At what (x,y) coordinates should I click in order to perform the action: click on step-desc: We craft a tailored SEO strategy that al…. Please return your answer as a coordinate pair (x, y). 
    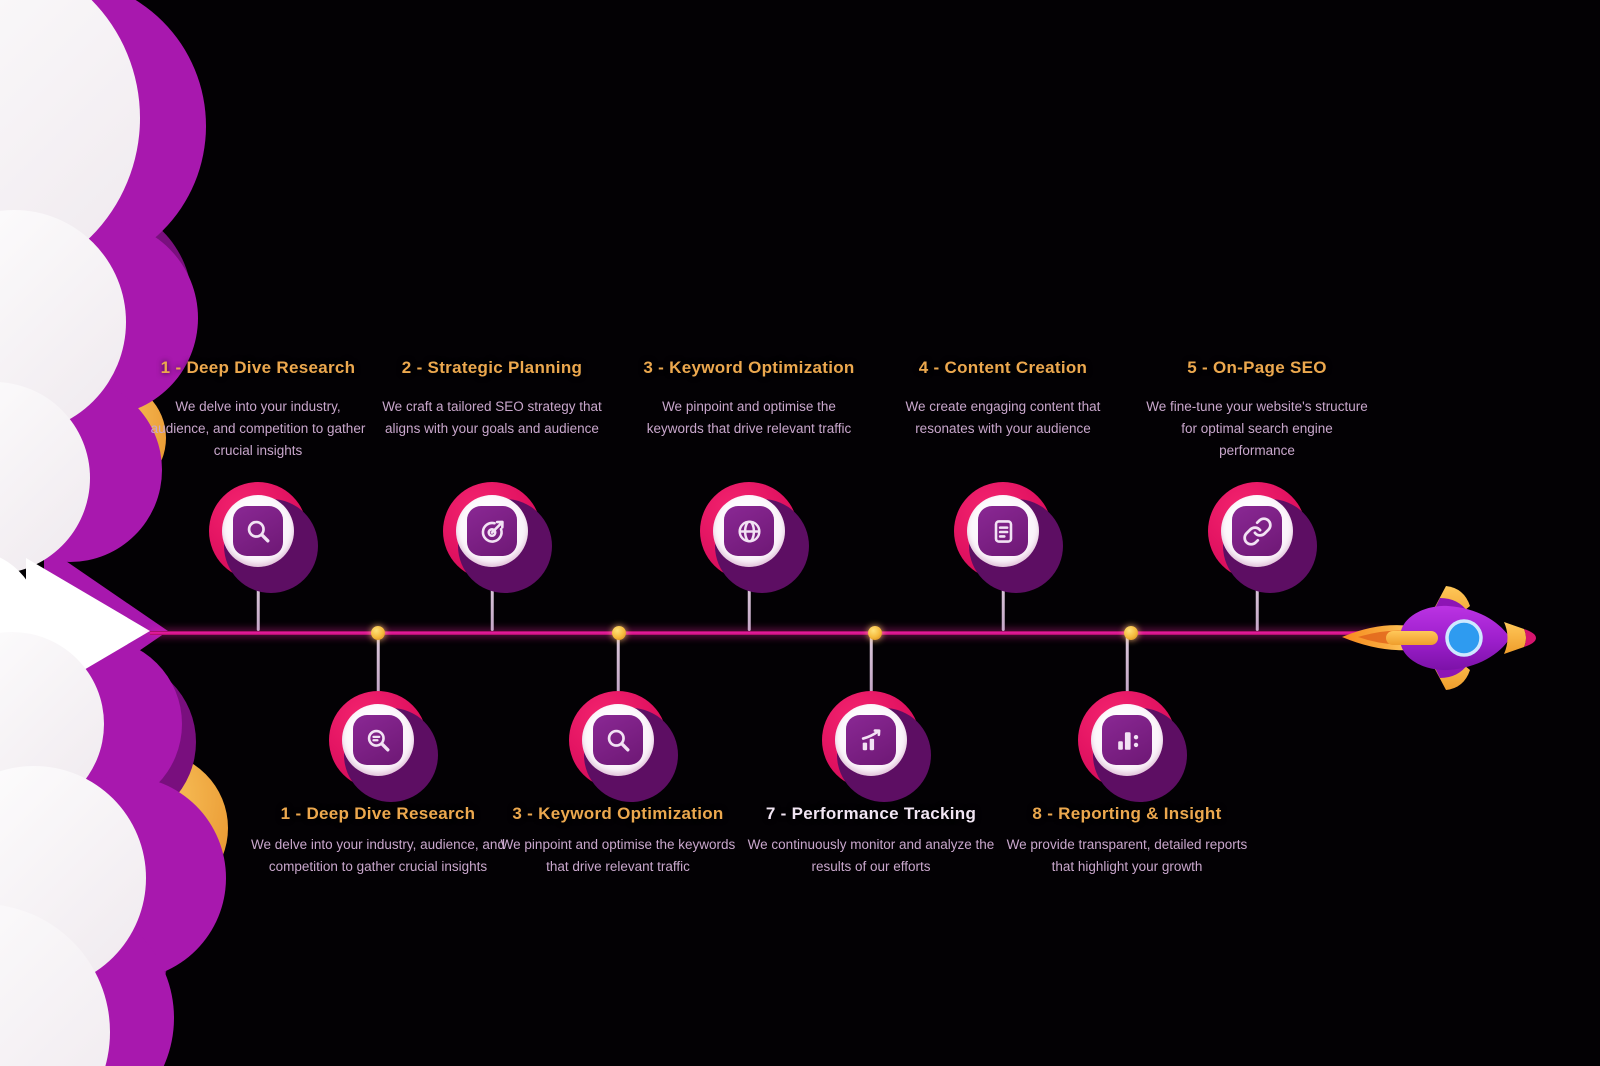
    Looking at the image, I should click on (492, 417).